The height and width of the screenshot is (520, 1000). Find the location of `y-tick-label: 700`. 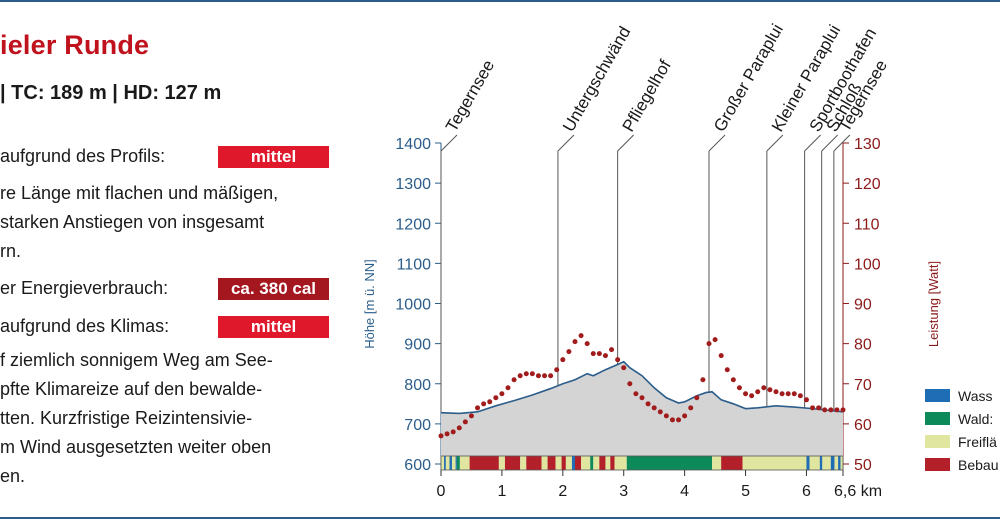

y-tick-label: 700 is located at coordinates (417, 425).